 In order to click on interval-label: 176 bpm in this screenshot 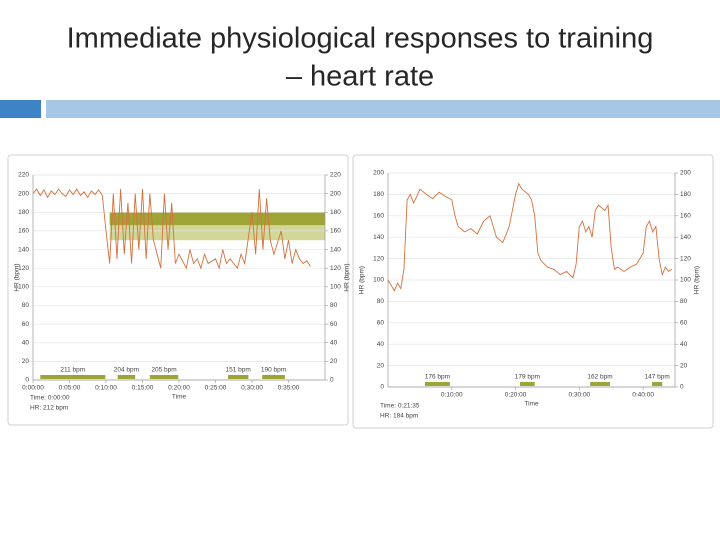, I will do `click(437, 377)`.